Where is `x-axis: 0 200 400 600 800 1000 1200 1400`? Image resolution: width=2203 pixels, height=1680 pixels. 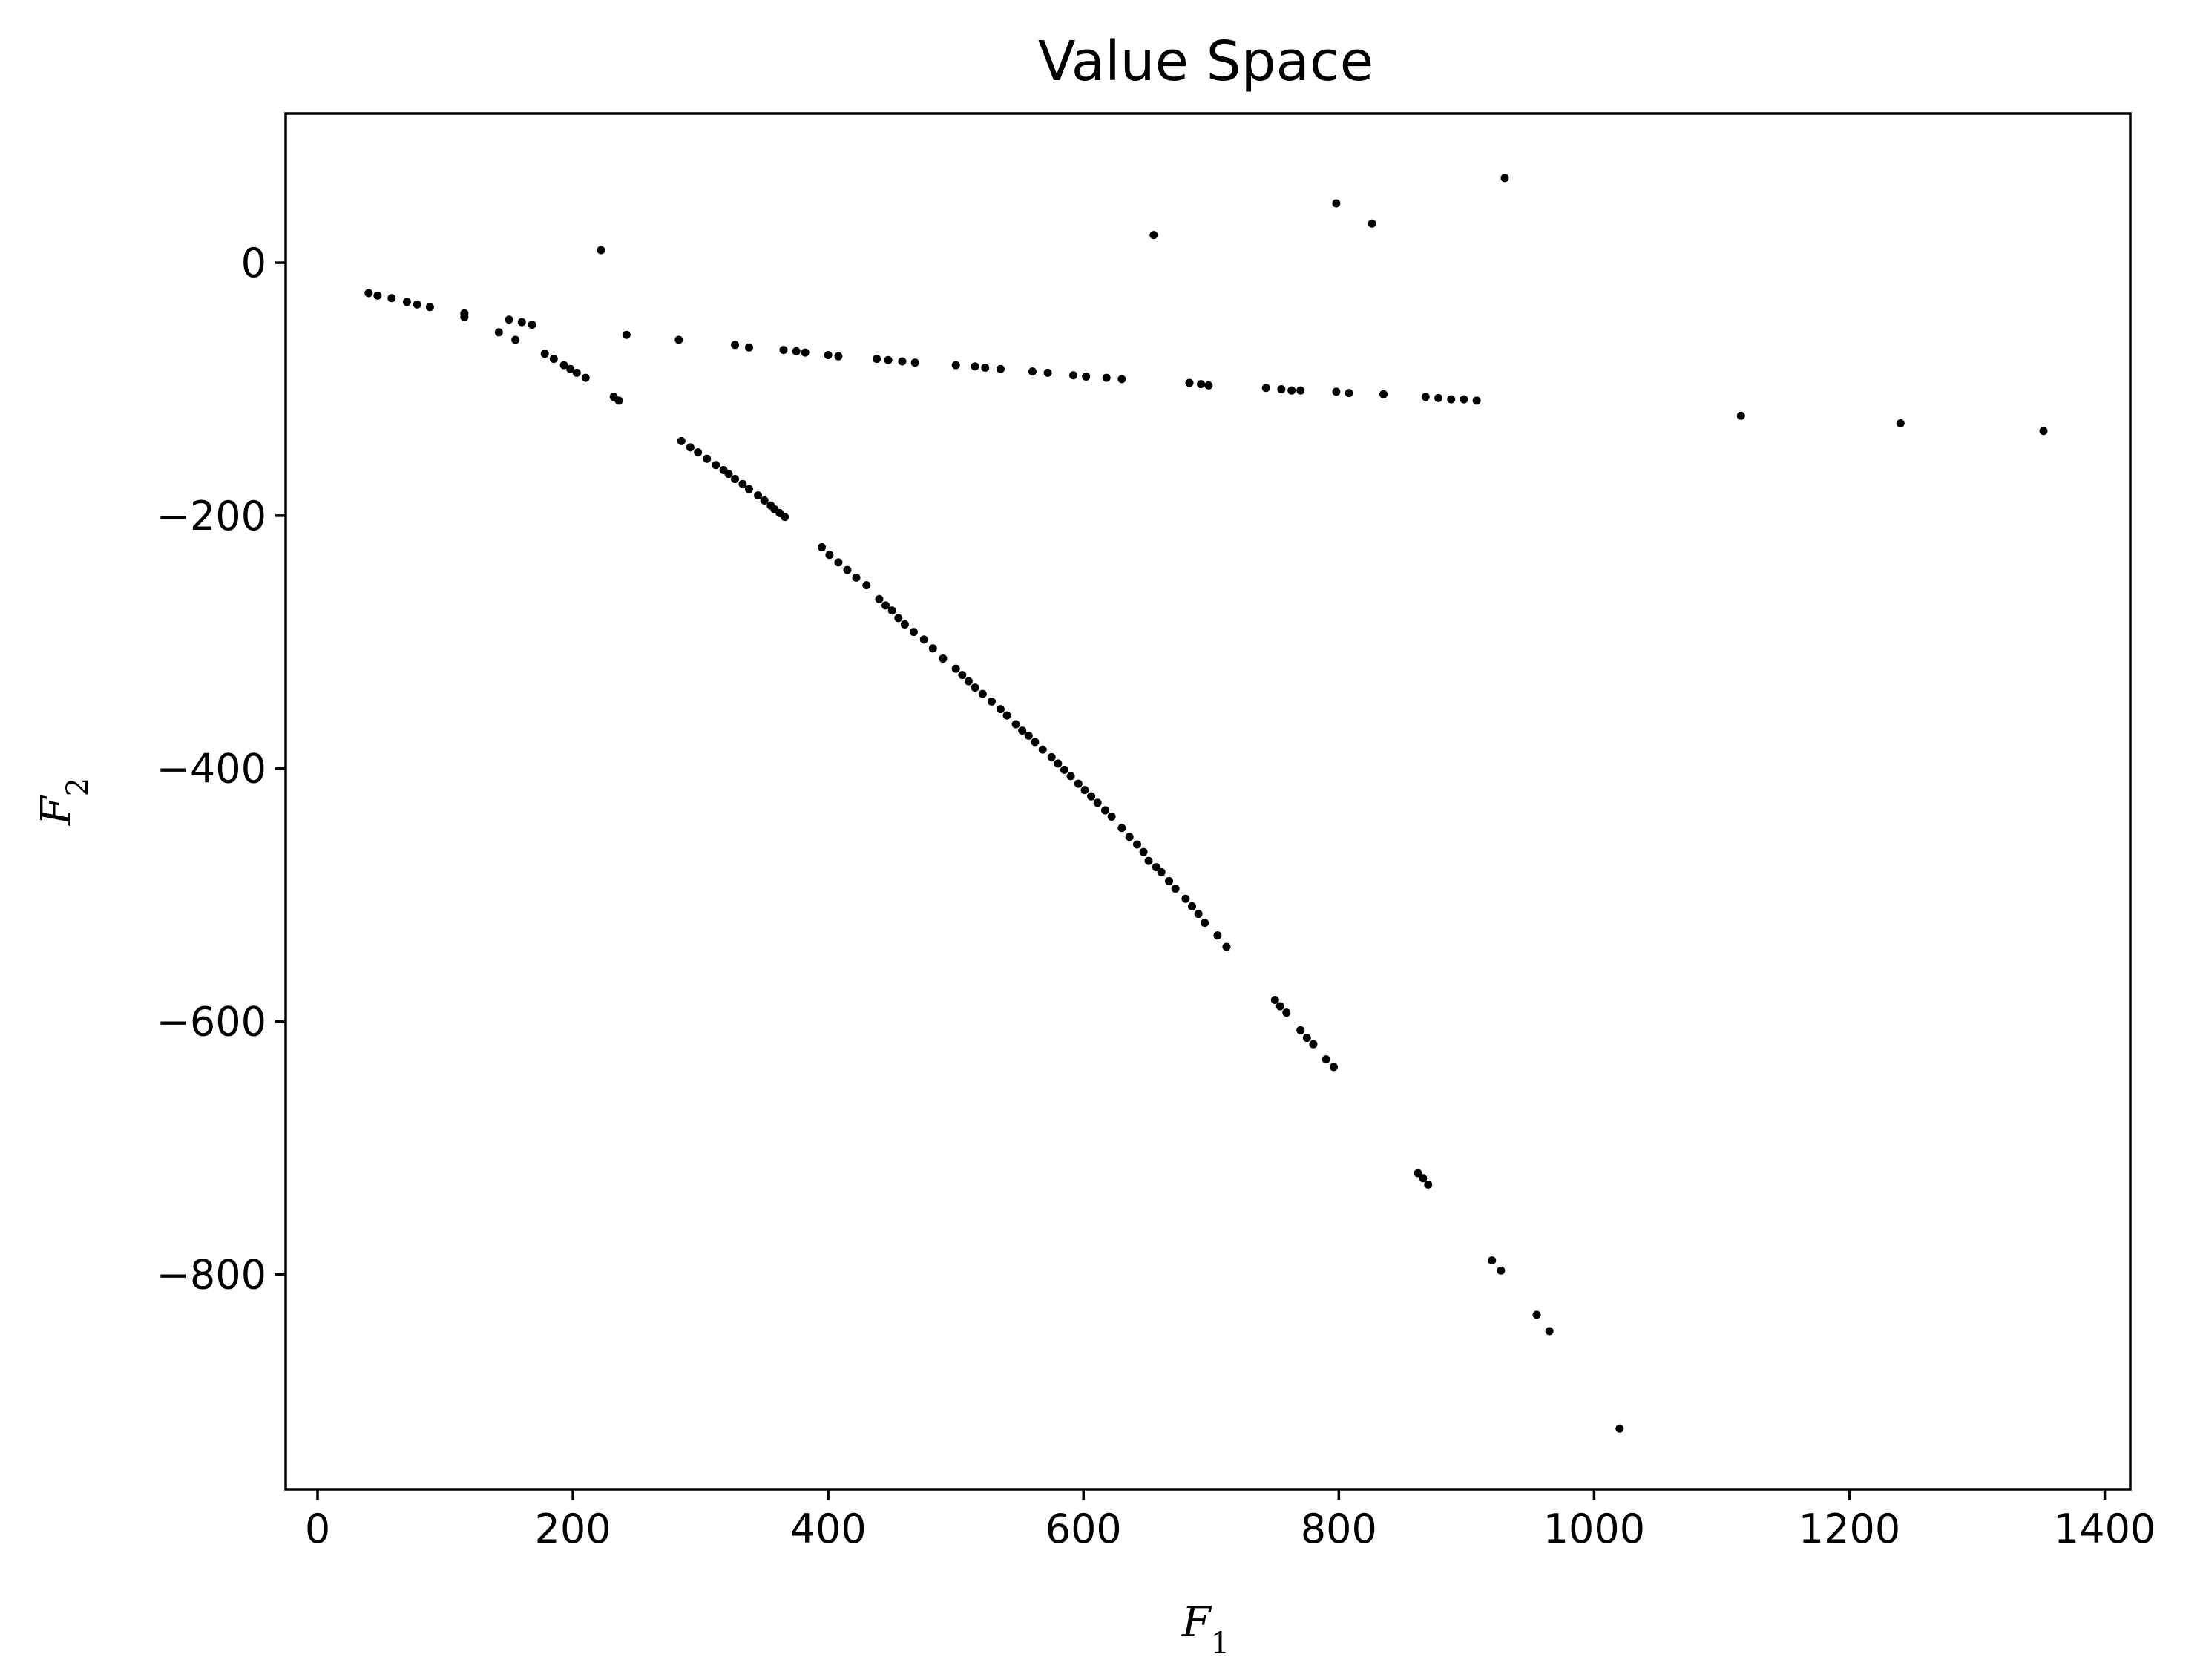
x-axis: 0 200 400 600 800 1000 1200 1400 is located at coordinates (1231, 1521).